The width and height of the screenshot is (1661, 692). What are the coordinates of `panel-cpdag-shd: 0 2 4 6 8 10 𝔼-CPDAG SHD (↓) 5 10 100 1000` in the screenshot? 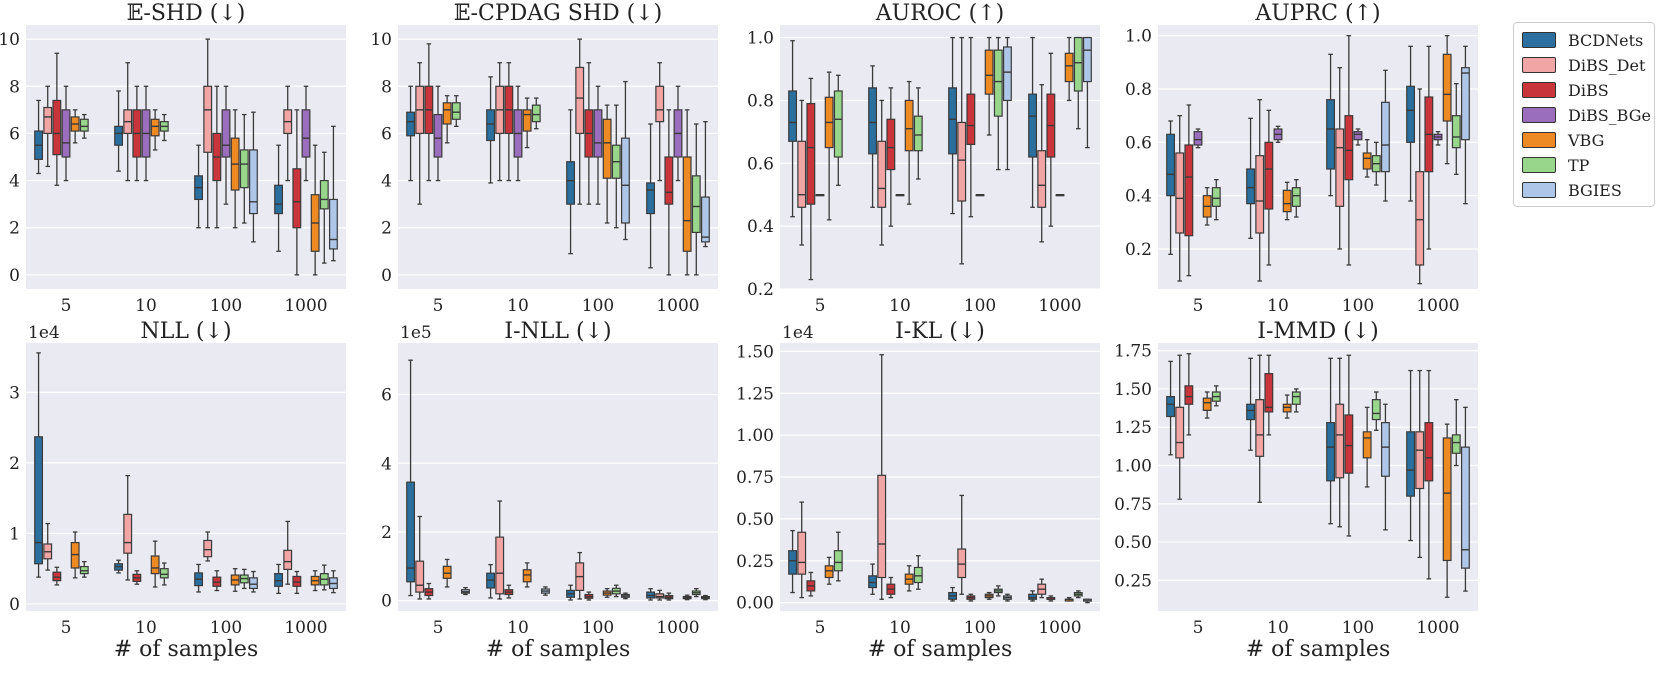 It's located at (544, 158).